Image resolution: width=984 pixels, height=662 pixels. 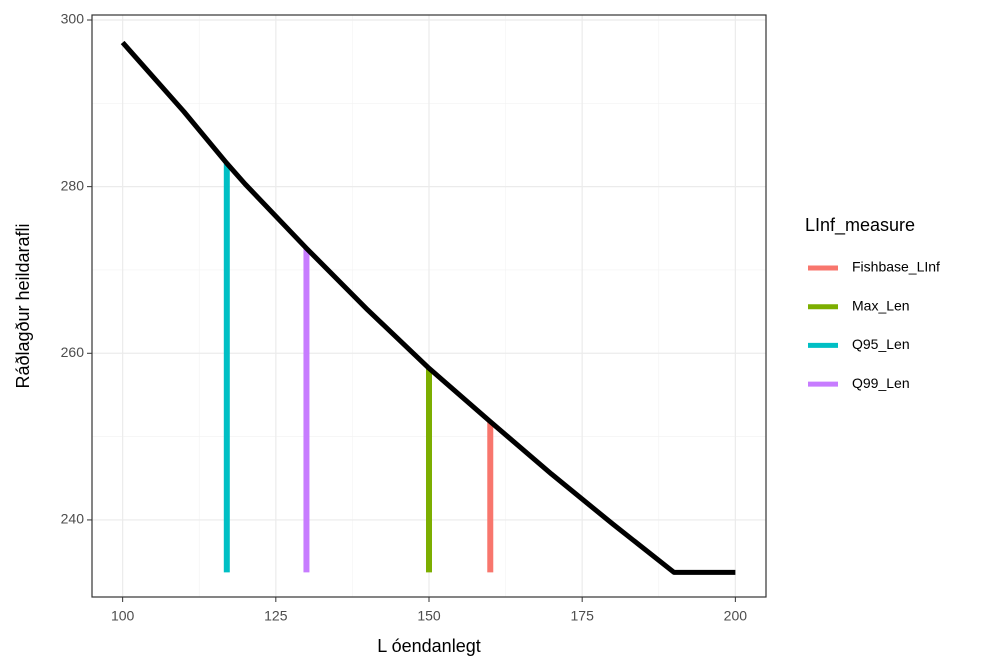 What do you see at coordinates (860, 225) in the screenshot?
I see `legend-title: LInf_measure` at bounding box center [860, 225].